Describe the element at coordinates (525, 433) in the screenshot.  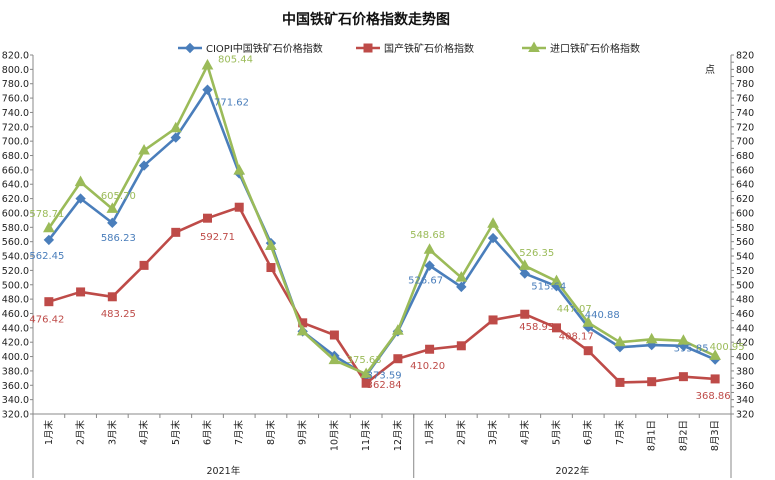
I see `x-tick-label: 4月末` at that location.